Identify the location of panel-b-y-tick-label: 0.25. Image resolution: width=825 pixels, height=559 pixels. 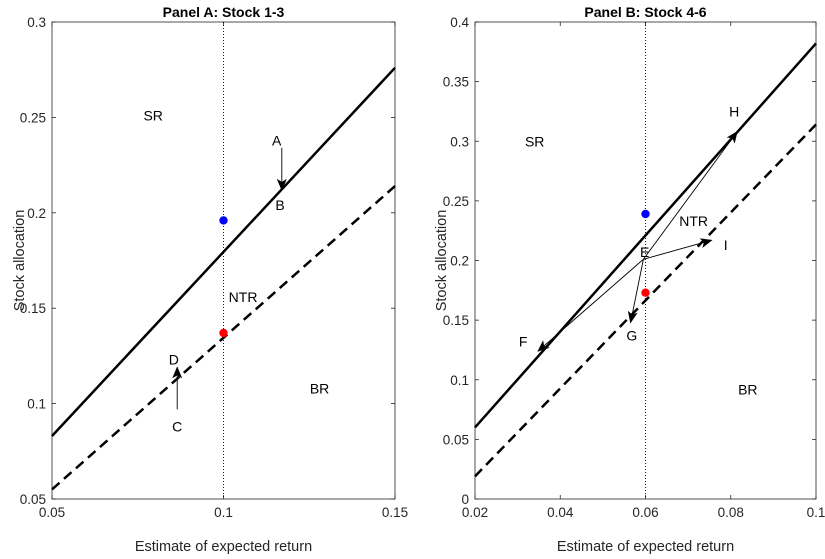
(456, 201).